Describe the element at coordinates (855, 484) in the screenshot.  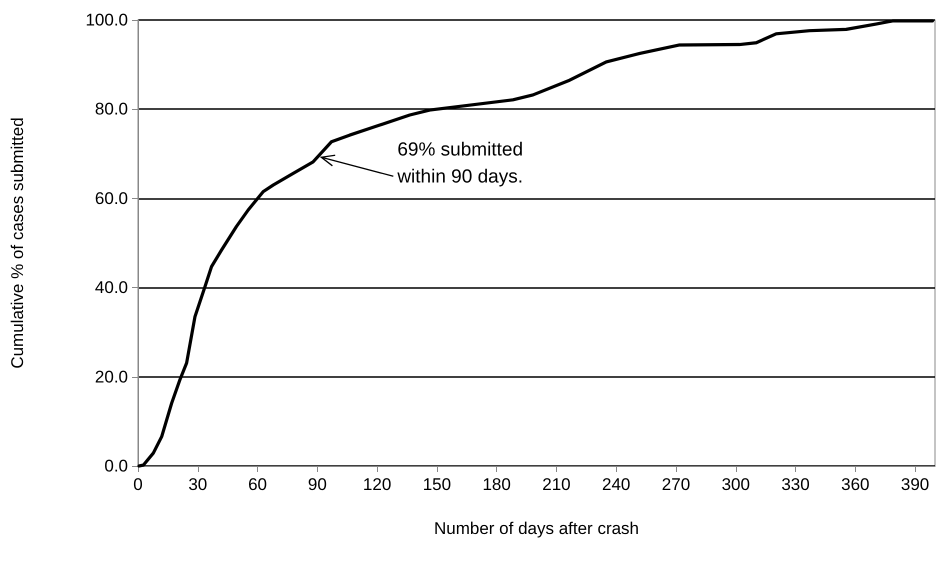
I see `x-tick-label: 360` at that location.